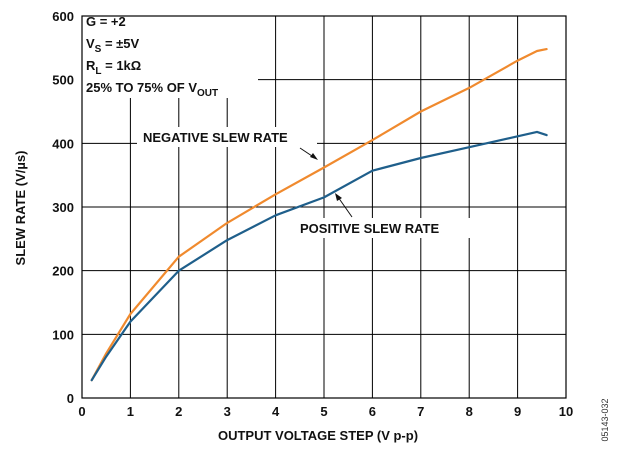 Image resolution: width=621 pixels, height=457 pixels. I want to click on y-tick-label: 300, so click(63, 207).